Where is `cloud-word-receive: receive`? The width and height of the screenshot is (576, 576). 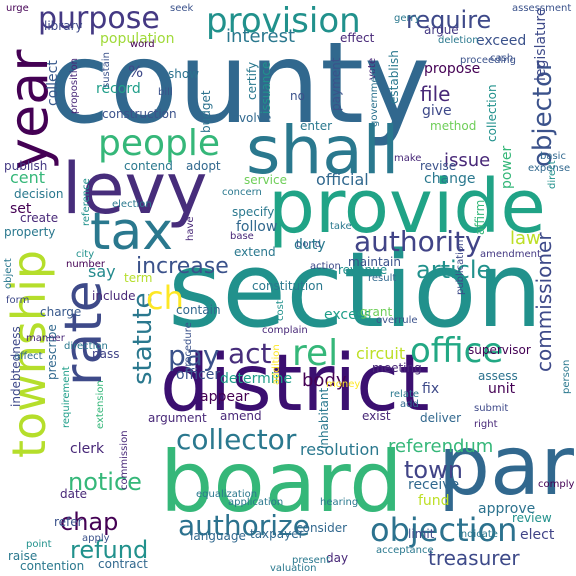 cloud-word-receive: receive is located at coordinates (434, 485).